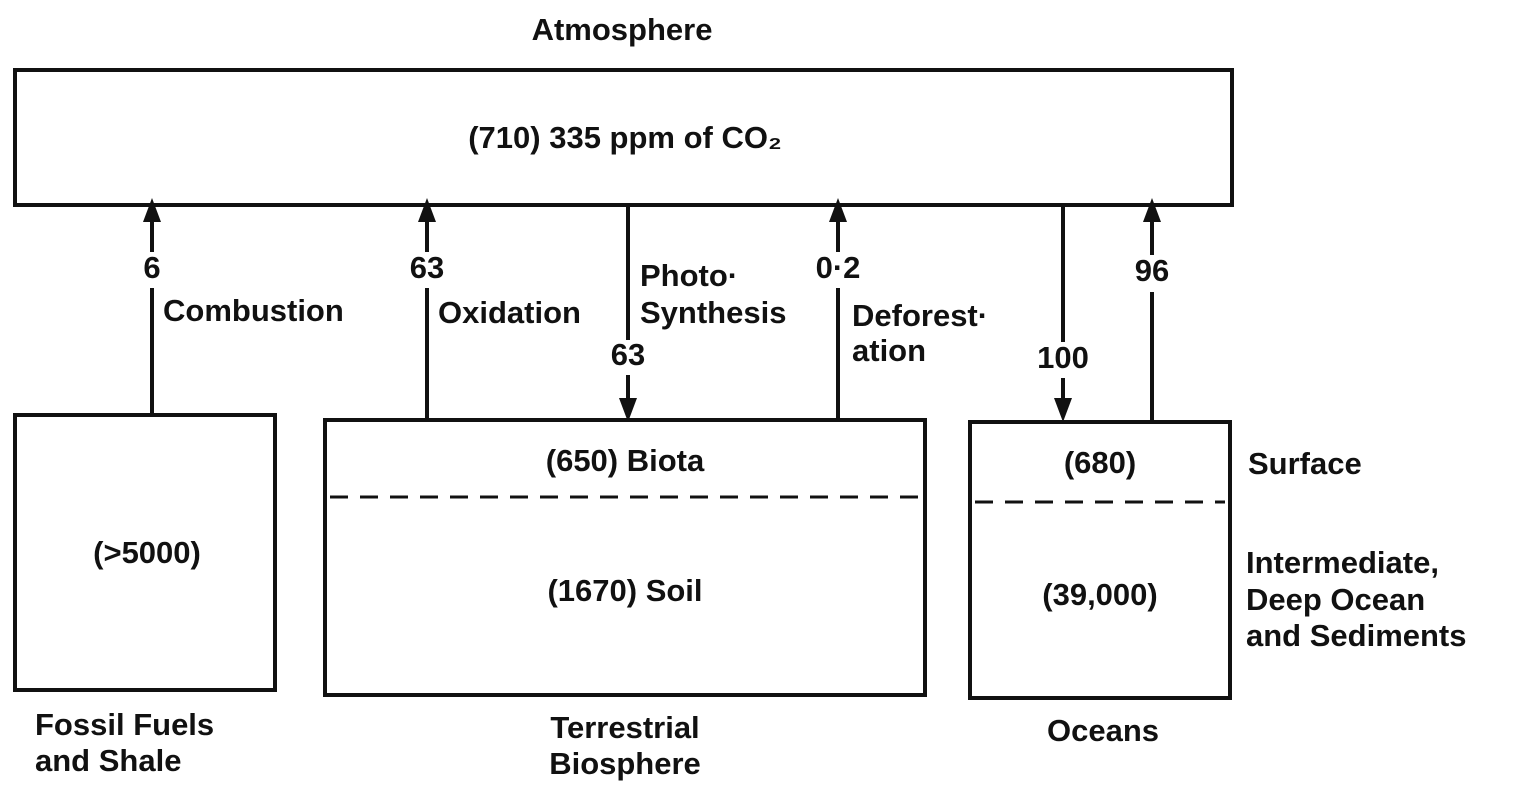  Describe the element at coordinates (920, 315) in the screenshot. I see `flow-label: Deforest·` at that location.